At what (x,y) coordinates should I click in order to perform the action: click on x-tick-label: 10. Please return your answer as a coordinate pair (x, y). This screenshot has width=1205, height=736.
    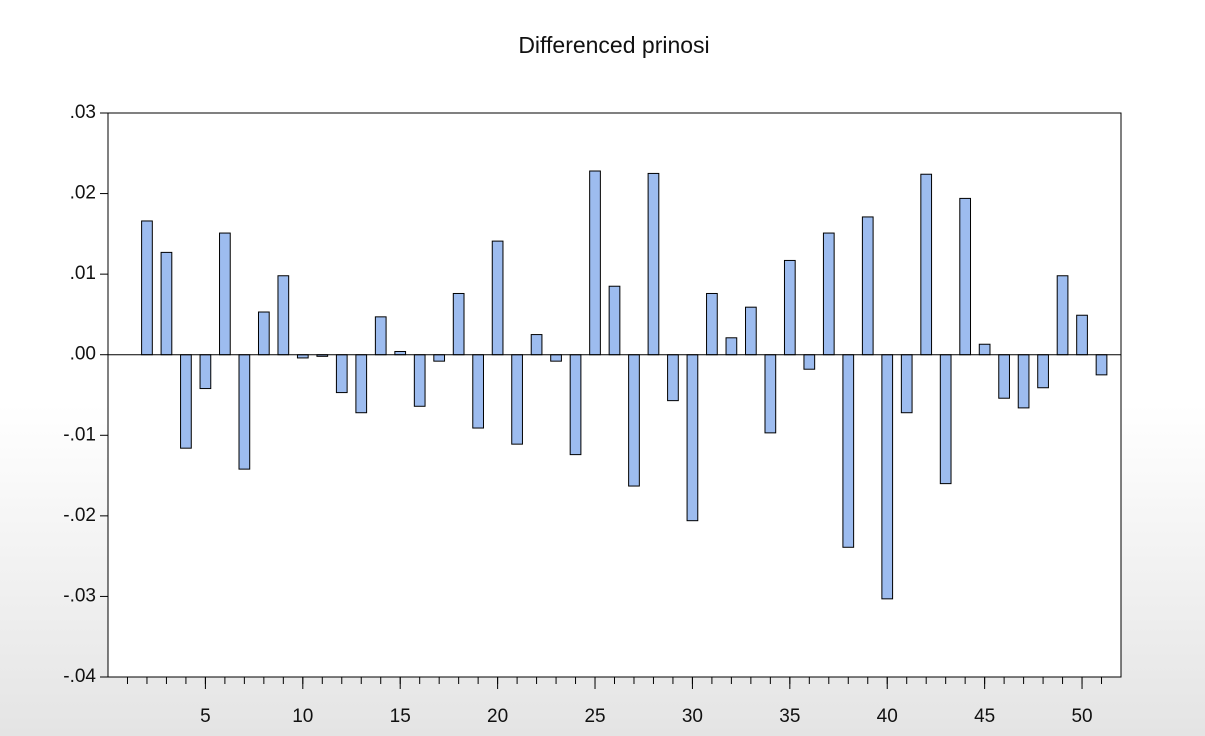
    Looking at the image, I should click on (302, 716).